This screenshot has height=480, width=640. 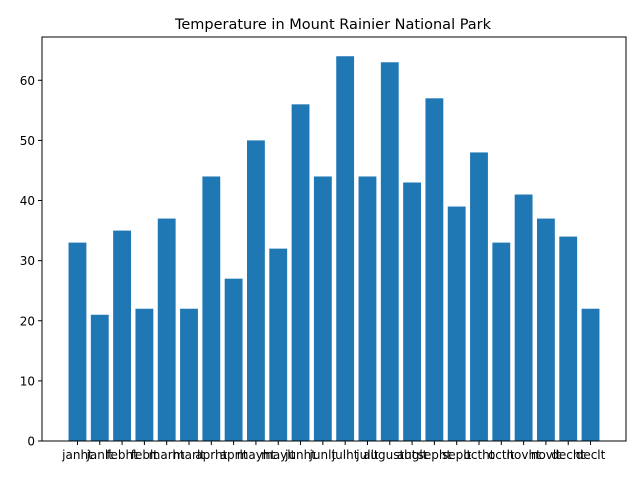 I want to click on x-tick-label: marht, so click(x=167, y=455).